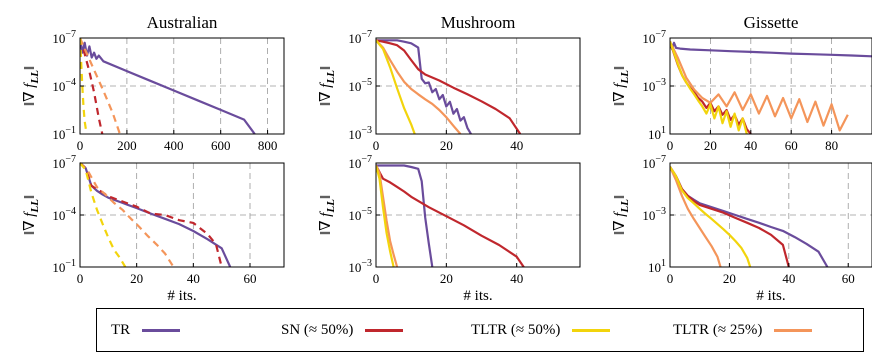  I want to click on panel-4: 0 20 40 60 10⁻¹ 10⁻⁴ 10⁻⁷ ‖∇ fLL‖ # its., so click(153, 229).